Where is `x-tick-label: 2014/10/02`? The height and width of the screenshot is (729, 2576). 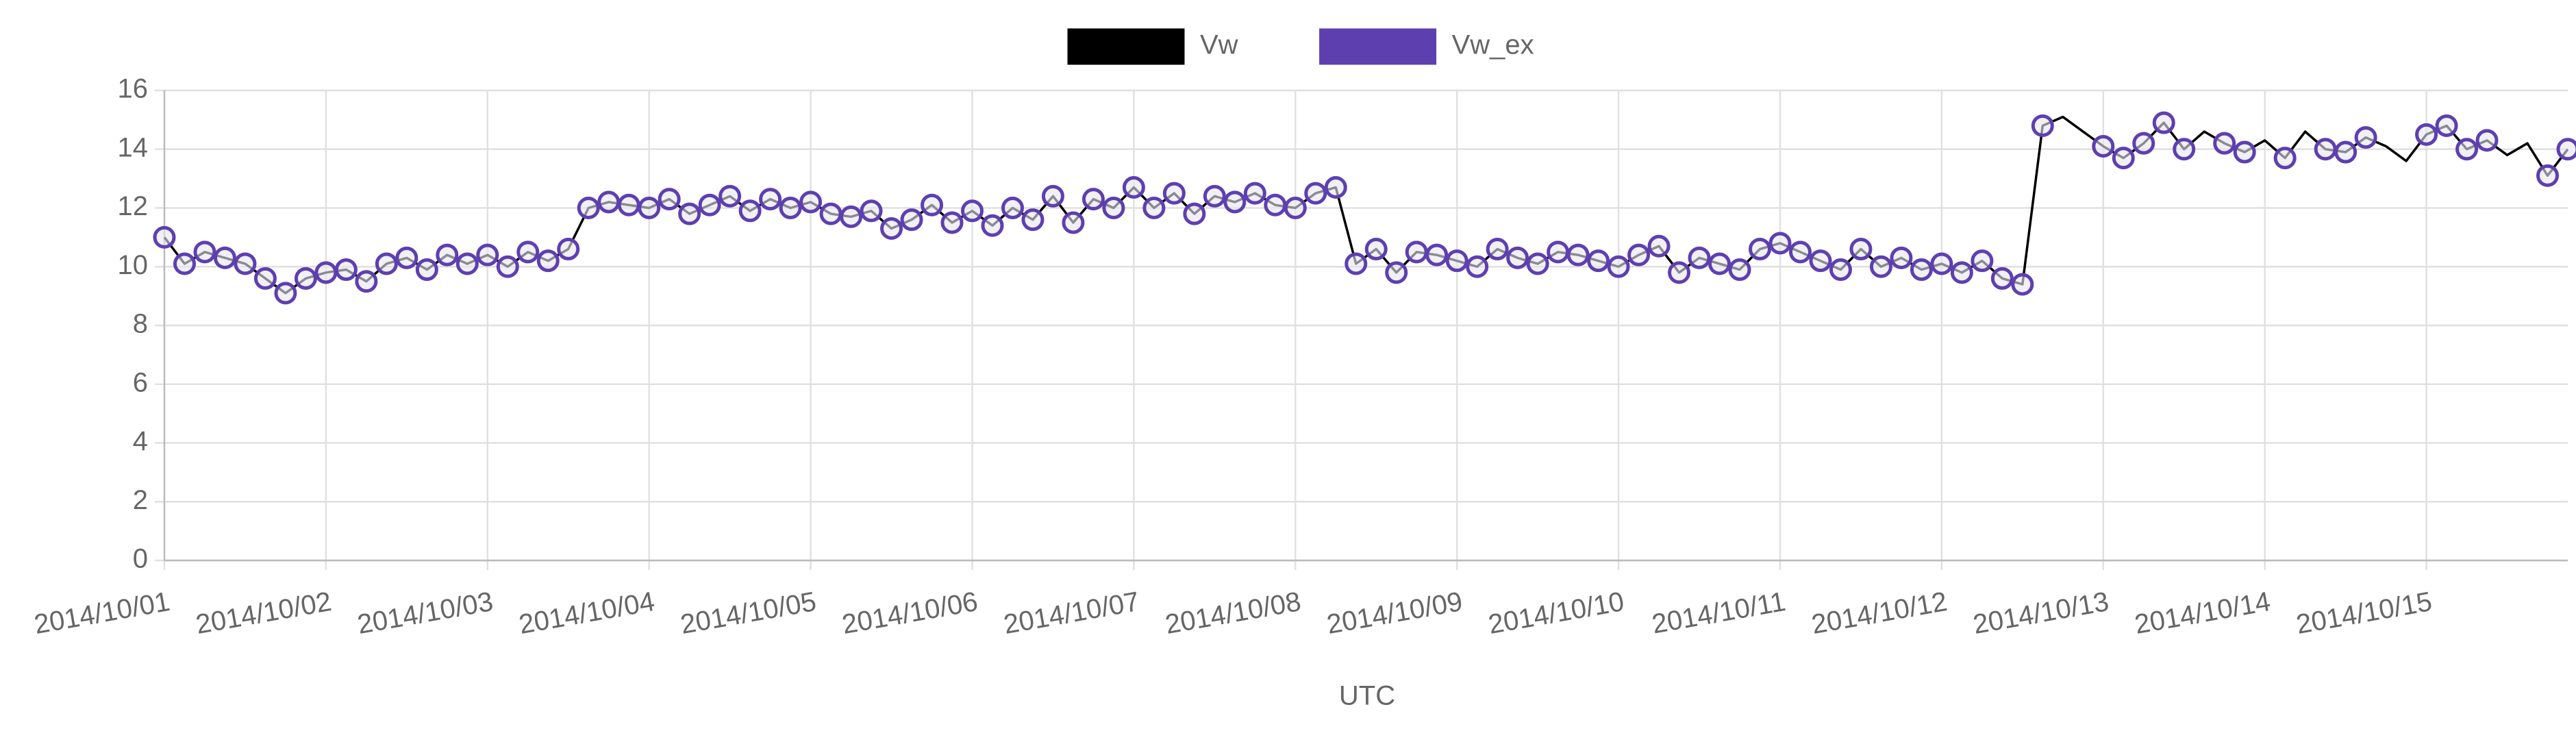 x-tick-label: 2014/10/02 is located at coordinates (263, 613).